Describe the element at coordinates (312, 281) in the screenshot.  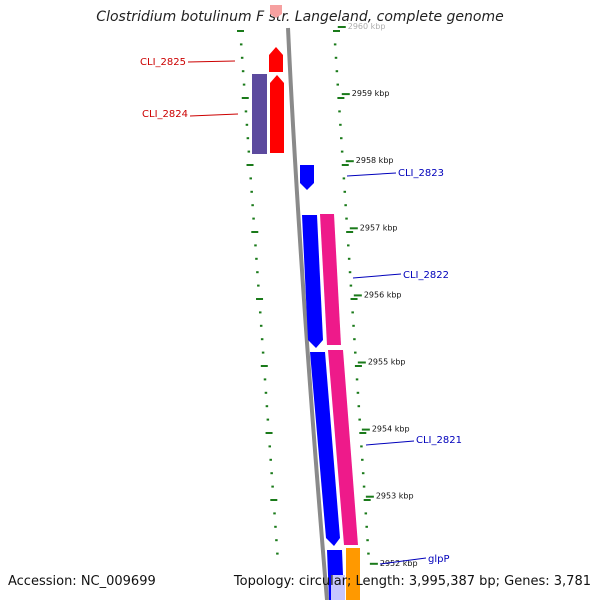
I see `gene-CLI_2822-arrow` at that location.